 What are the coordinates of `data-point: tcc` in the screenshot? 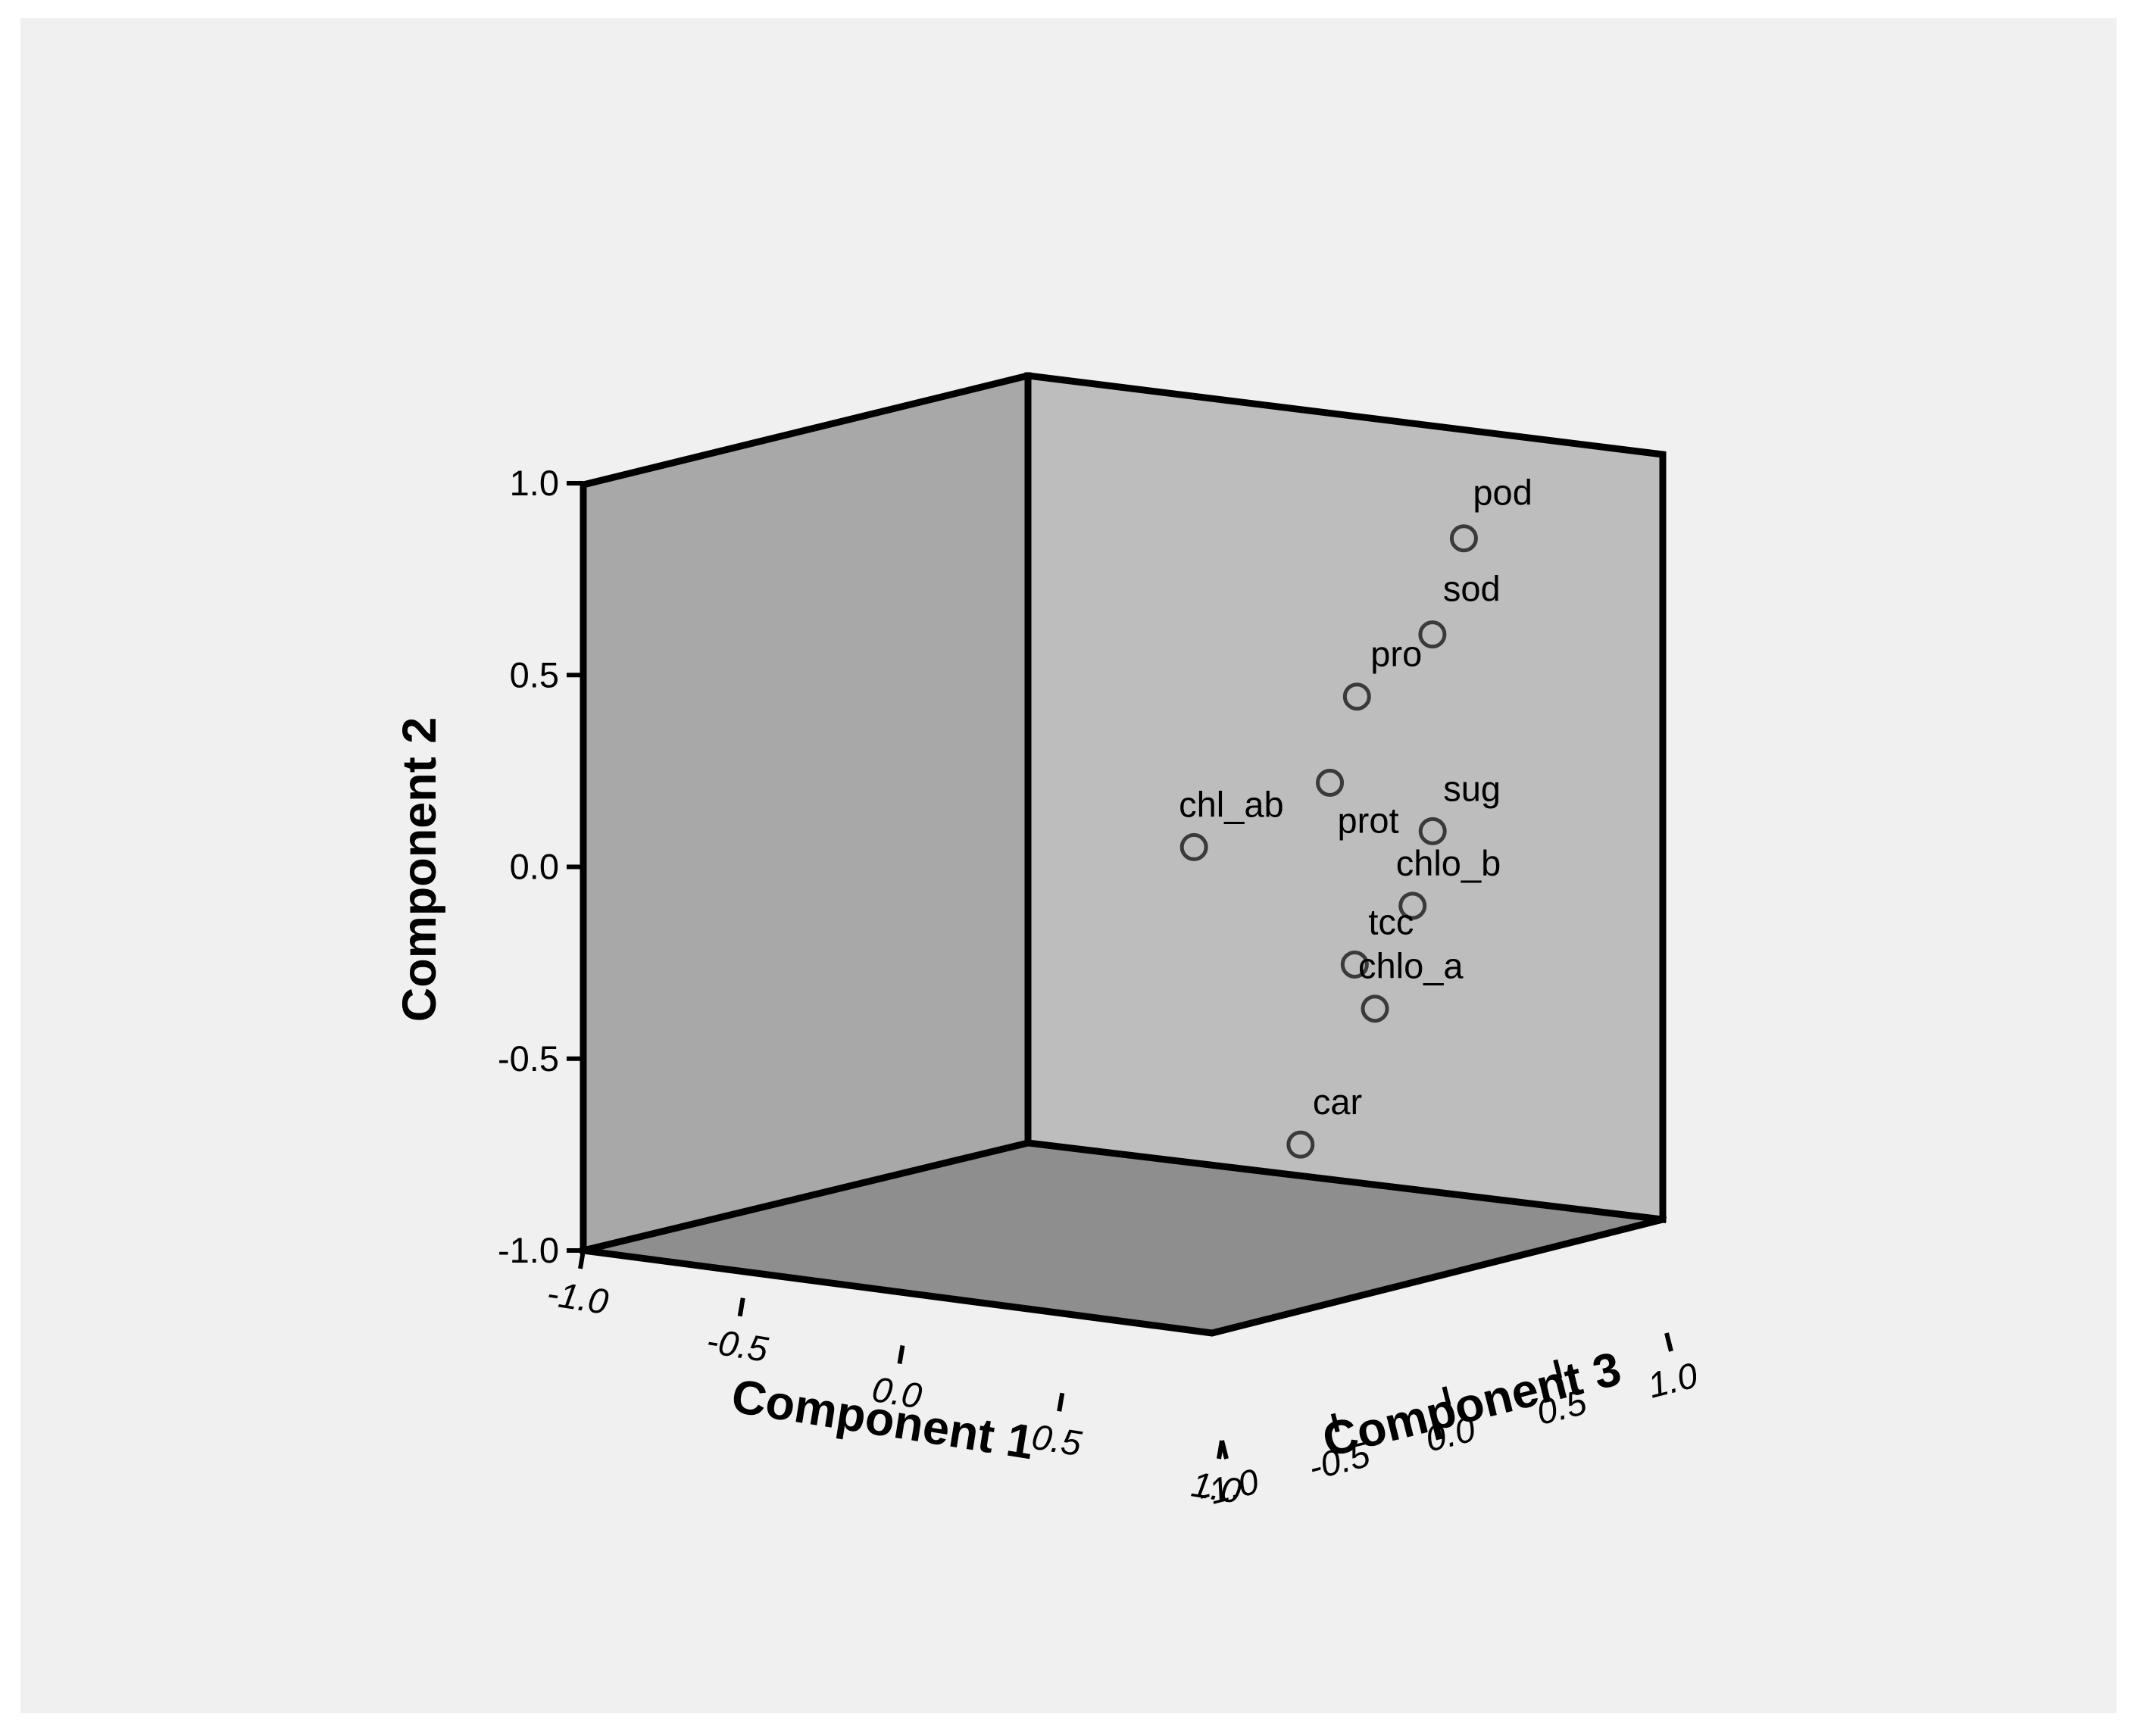 It's located at (1377, 940).